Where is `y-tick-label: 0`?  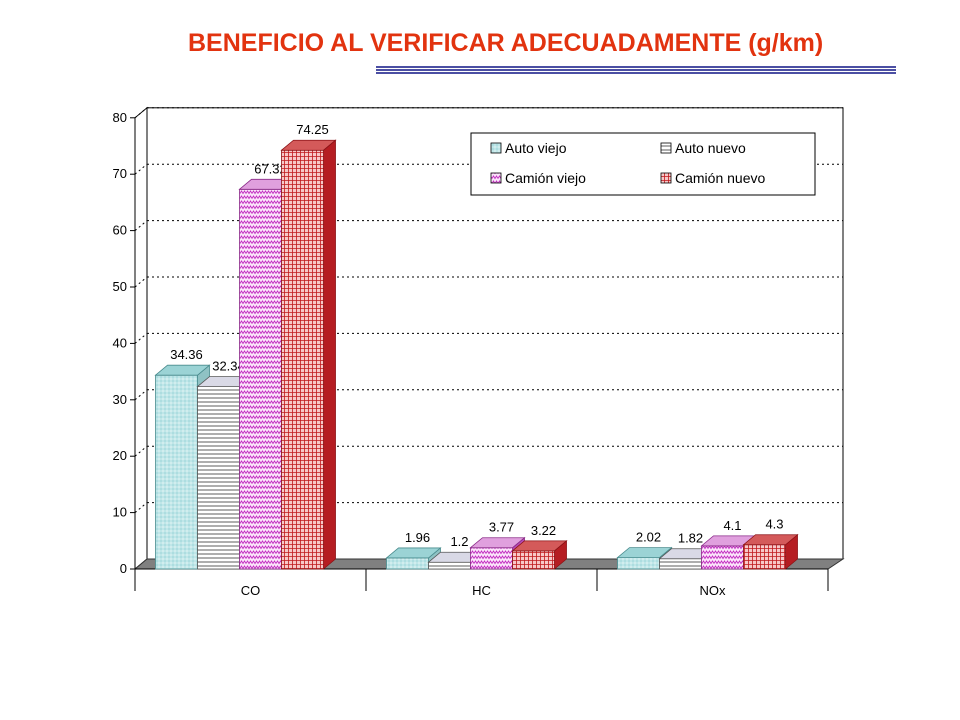
y-tick-label: 0 is located at coordinates (123, 568).